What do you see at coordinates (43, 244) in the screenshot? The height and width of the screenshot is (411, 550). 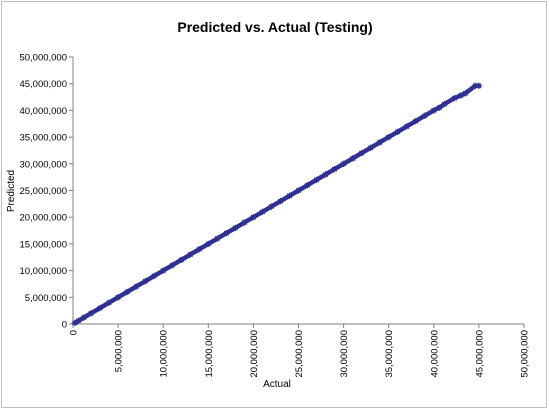 I see `y-tick-label: 15,000,000` at bounding box center [43, 244].